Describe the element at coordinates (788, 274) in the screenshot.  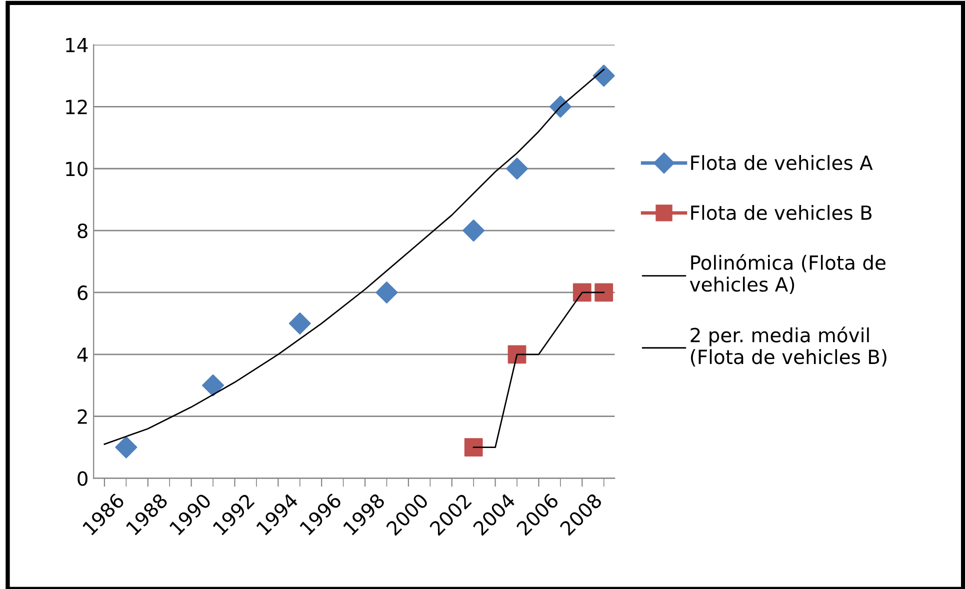
I see `legend-label: Polinómica (Flota de vehicles A)` at that location.